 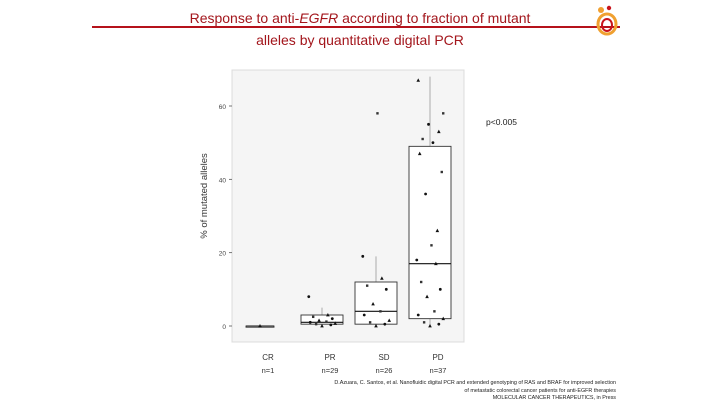 What do you see at coordinates (360, 40) in the screenshot?
I see `slide-title-line-2: alleles by quantitative digital PCR` at bounding box center [360, 40].